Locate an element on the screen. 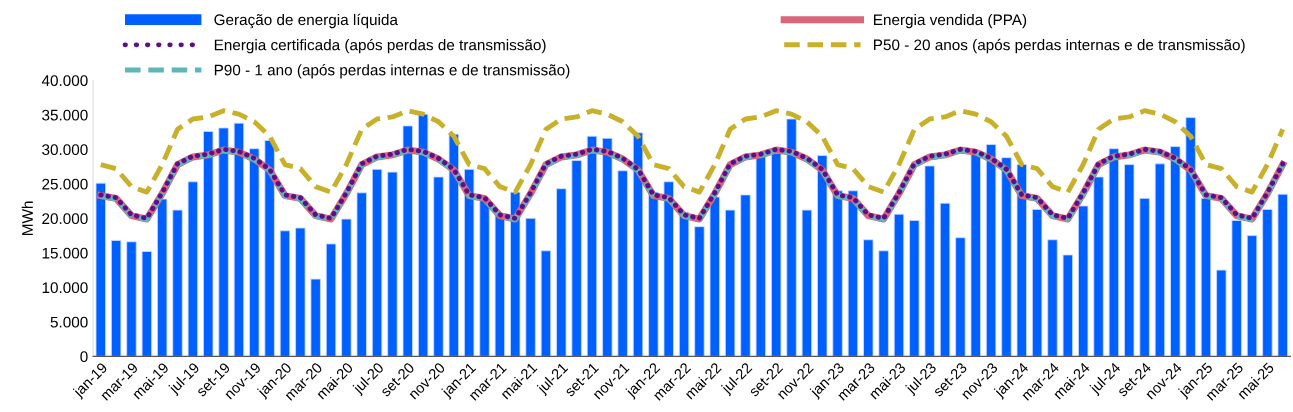 The height and width of the screenshot is (412, 1293). legend-label: Geração de energia líquida is located at coordinates (306, 21).